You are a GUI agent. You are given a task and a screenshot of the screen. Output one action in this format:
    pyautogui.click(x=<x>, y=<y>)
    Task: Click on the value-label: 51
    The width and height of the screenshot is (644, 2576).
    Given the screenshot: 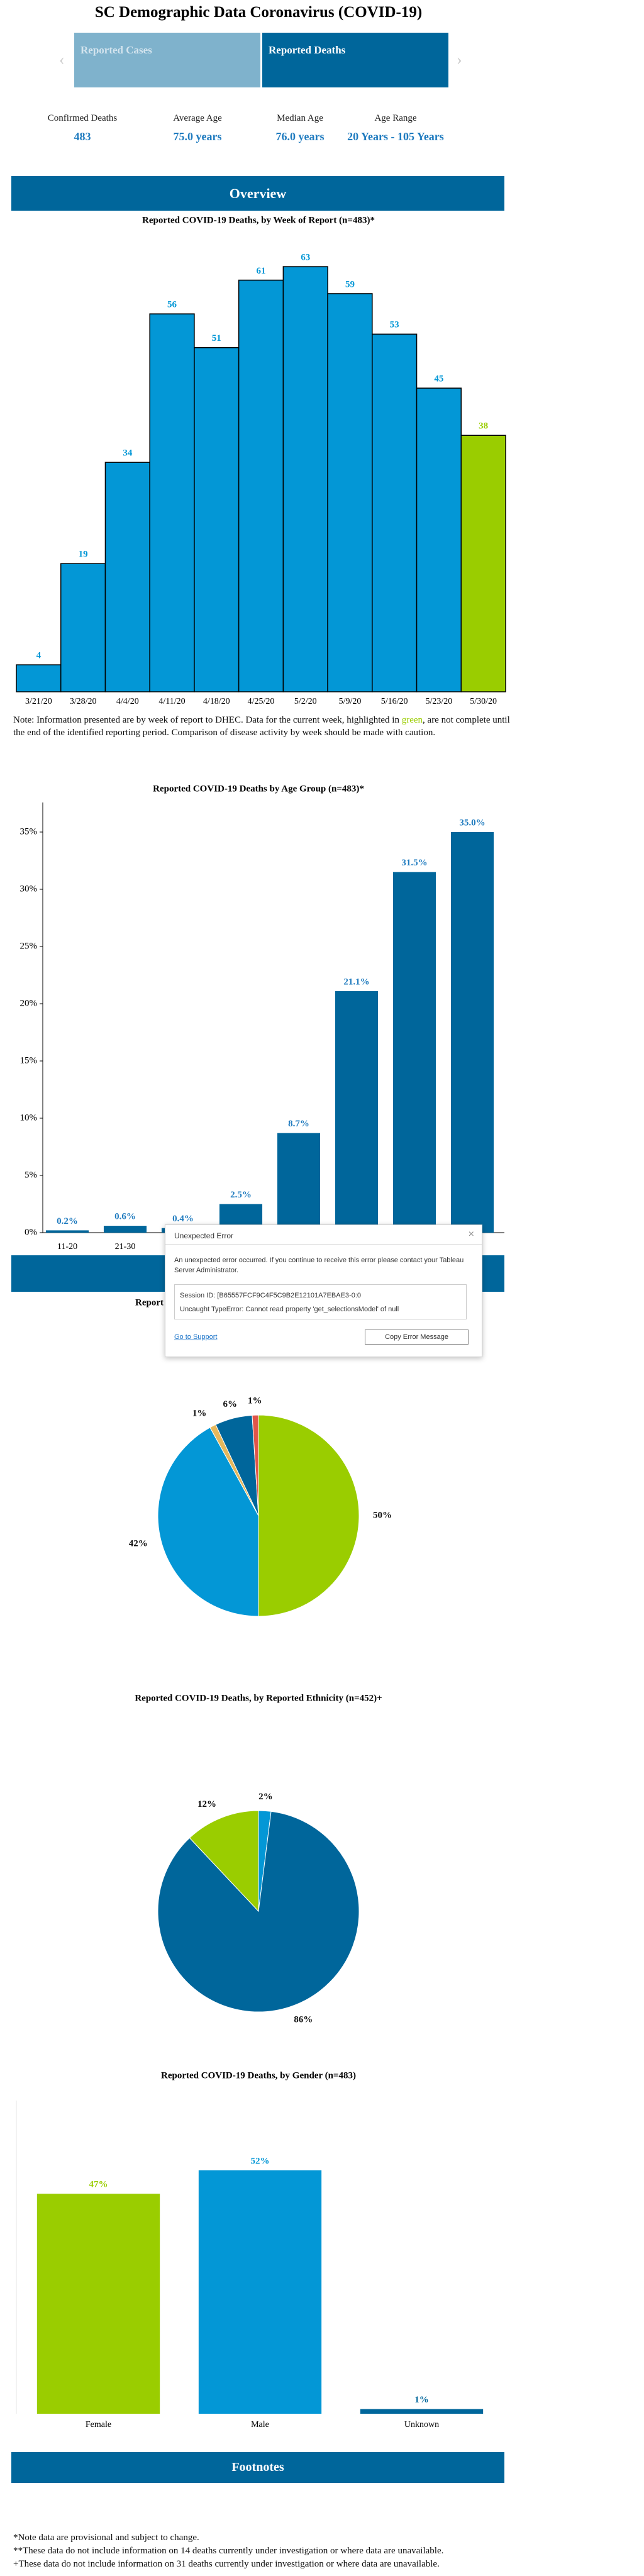 What is the action you would take?
    pyautogui.click(x=216, y=338)
    